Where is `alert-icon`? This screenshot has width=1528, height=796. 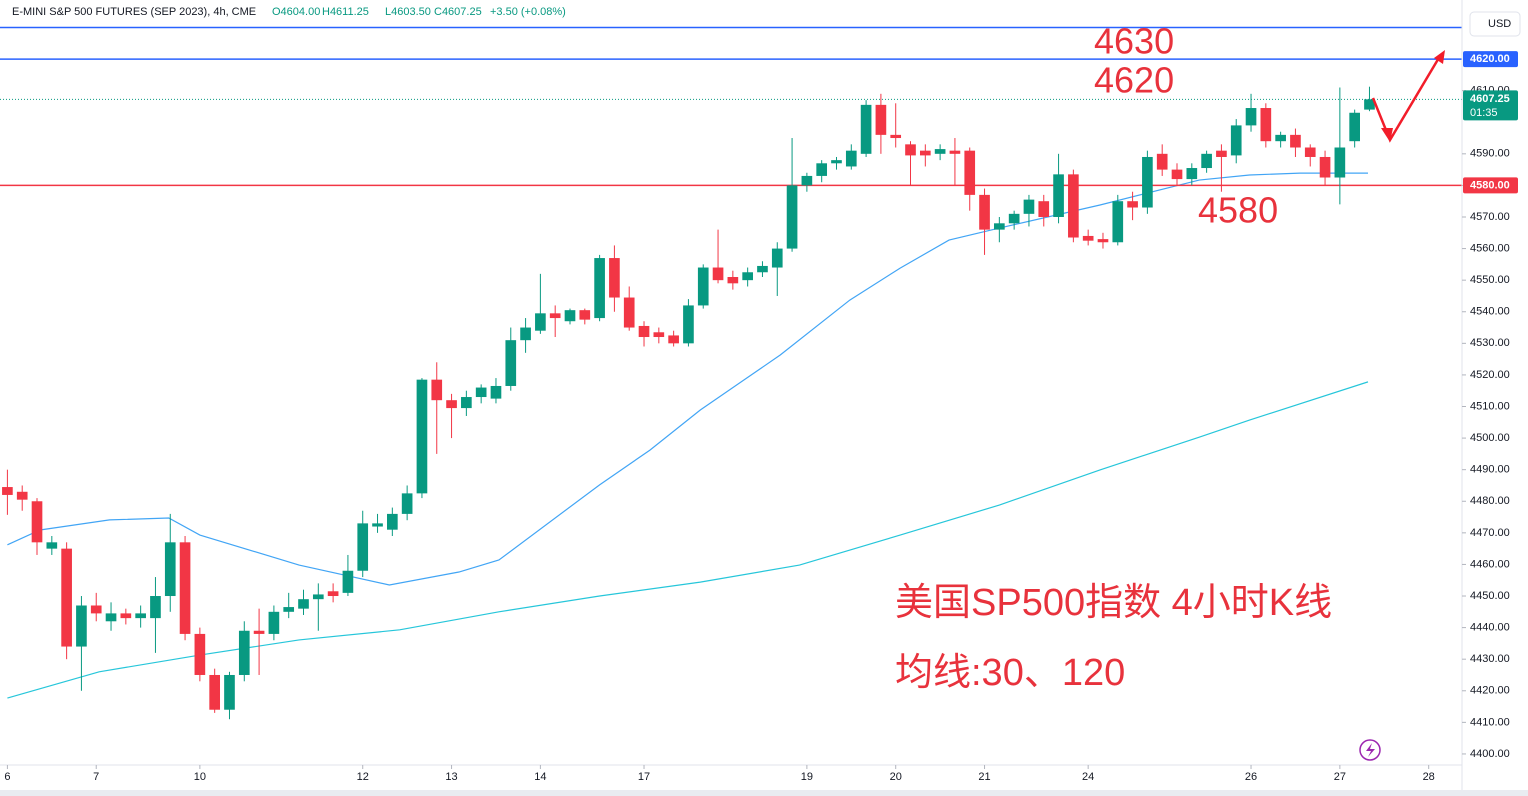
alert-icon is located at coordinates (1370, 750).